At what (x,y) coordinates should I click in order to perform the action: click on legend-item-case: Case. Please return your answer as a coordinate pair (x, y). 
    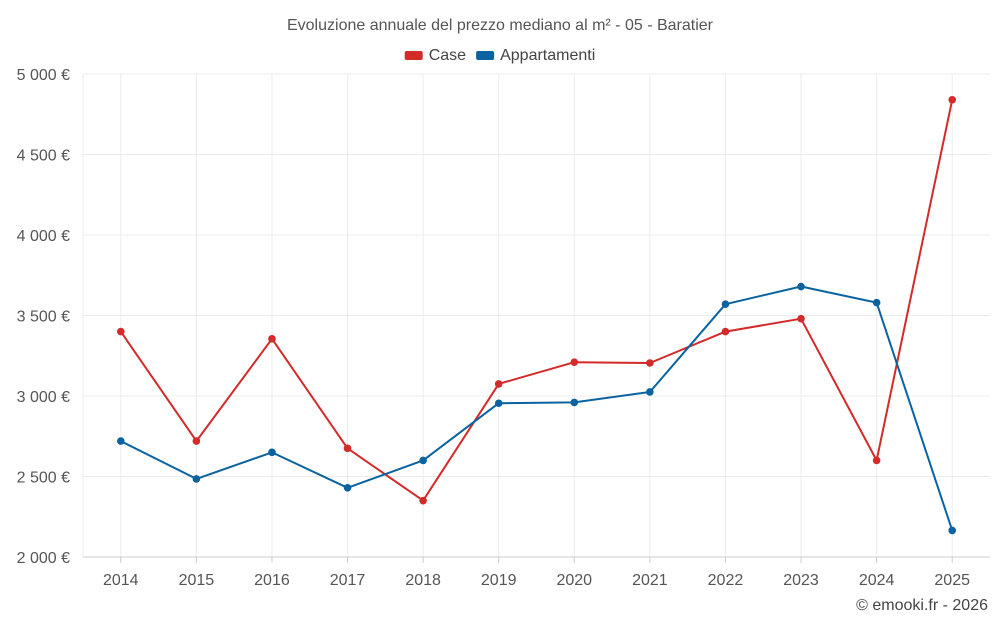
    Looking at the image, I should click on (435, 55).